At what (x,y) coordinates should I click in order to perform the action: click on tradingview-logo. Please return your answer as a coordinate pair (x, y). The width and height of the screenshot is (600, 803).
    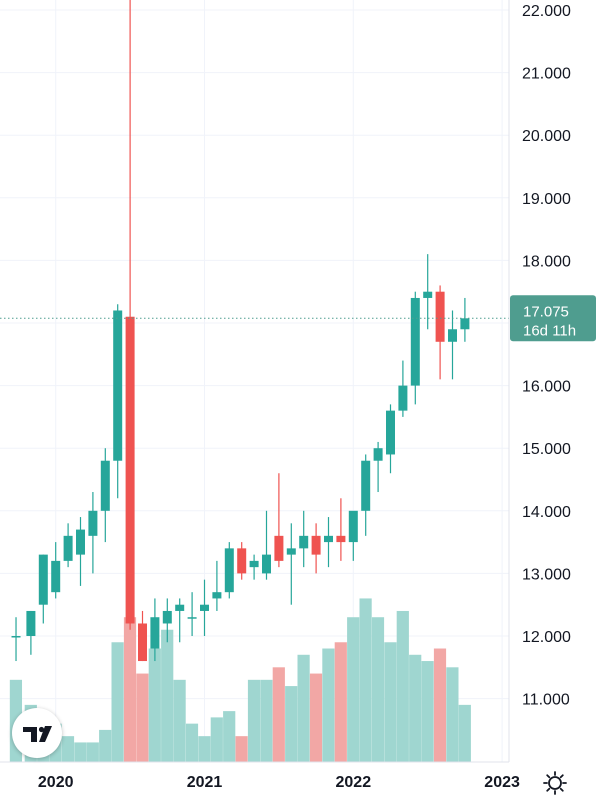
    Looking at the image, I should click on (37, 733).